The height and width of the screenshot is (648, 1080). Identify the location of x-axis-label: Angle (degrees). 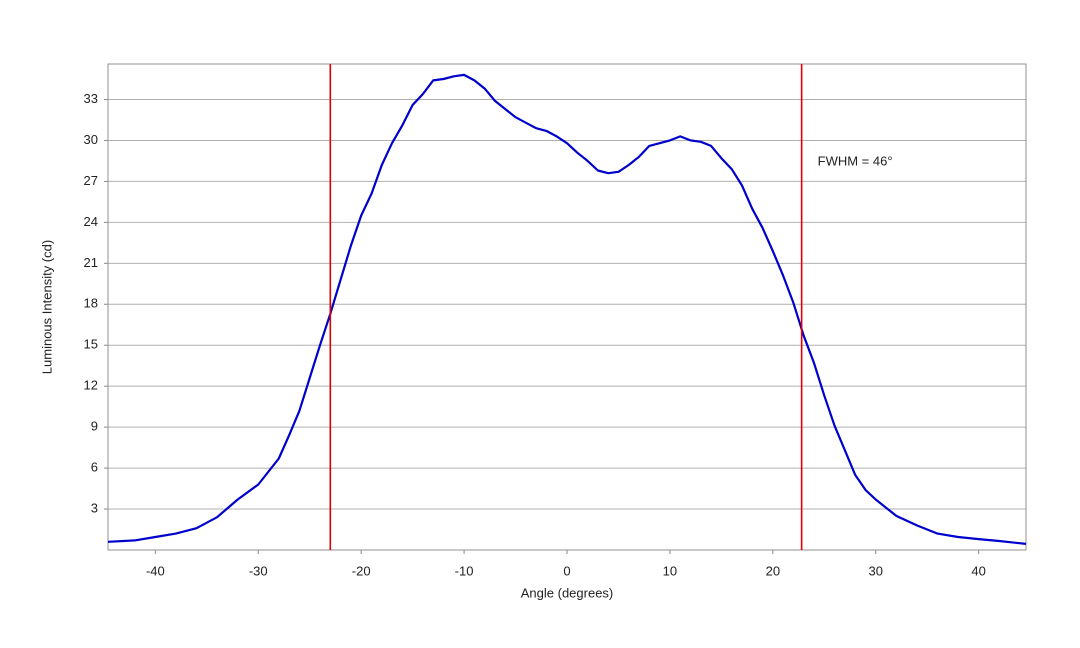
(567, 592).